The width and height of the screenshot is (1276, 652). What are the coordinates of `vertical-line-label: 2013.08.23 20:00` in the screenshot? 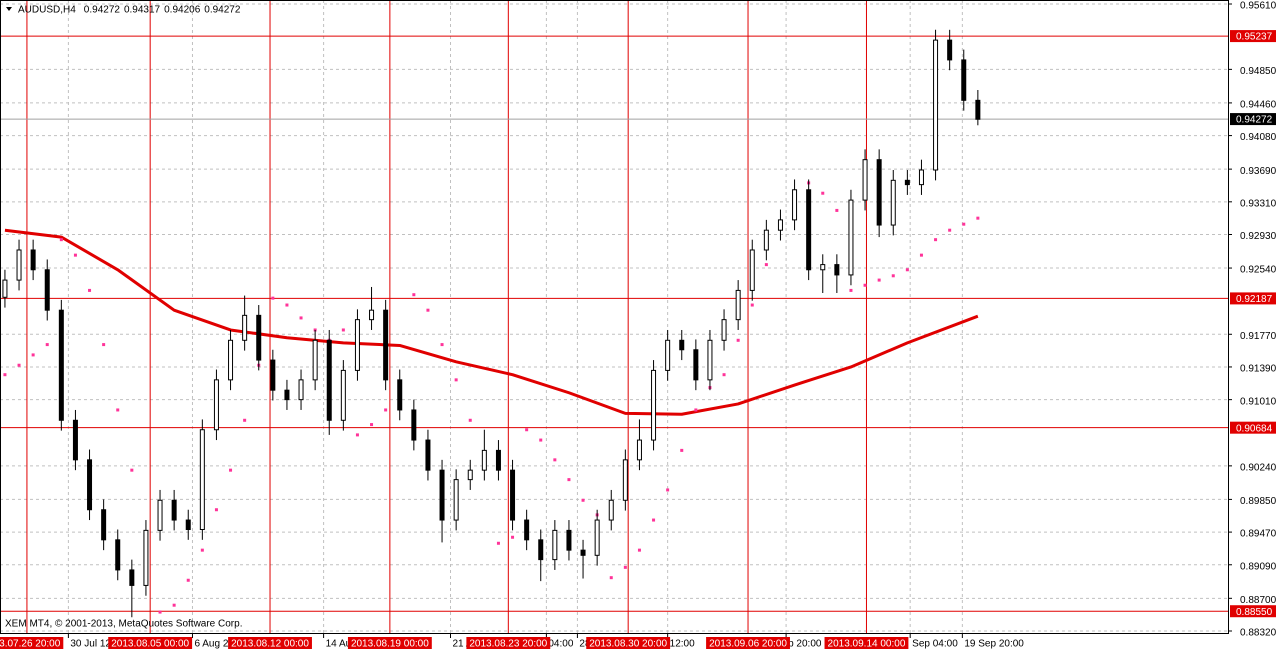 It's located at (508, 644).